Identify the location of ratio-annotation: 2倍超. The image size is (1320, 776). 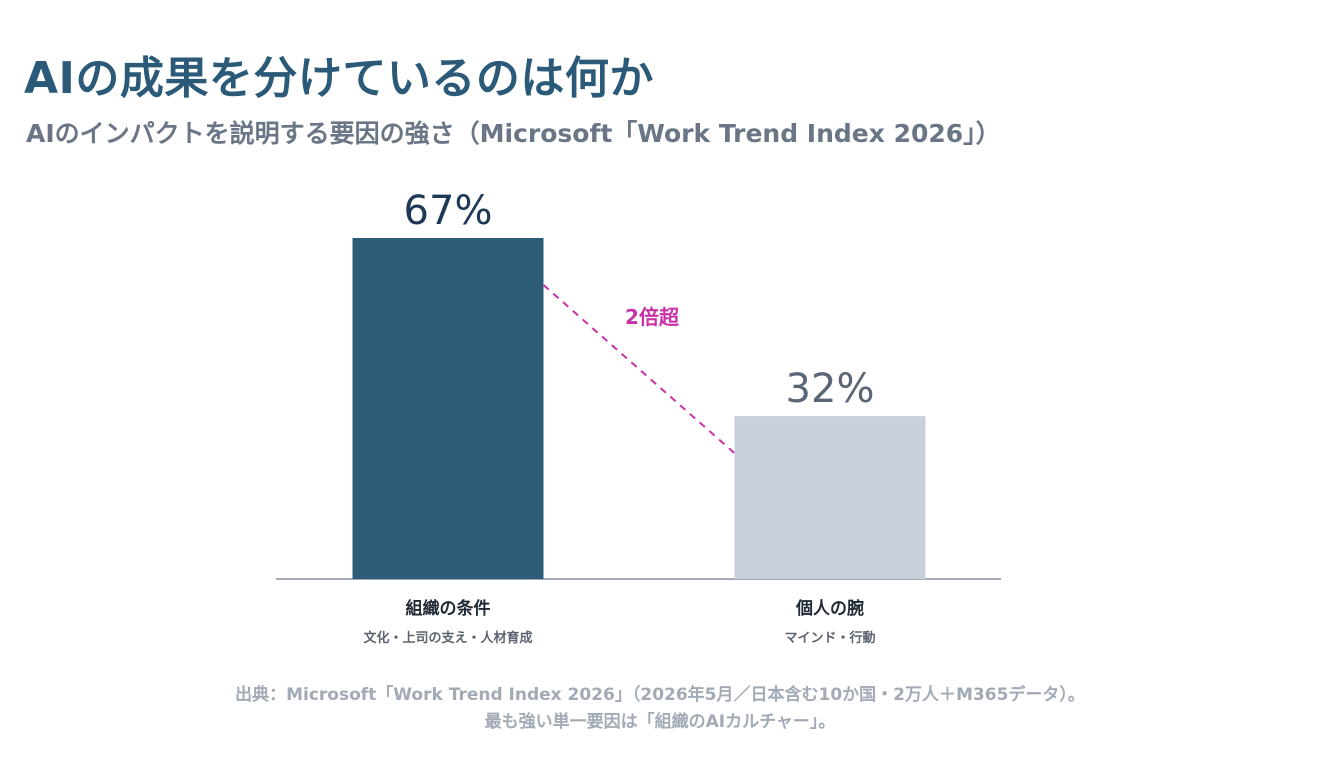
(652, 317).